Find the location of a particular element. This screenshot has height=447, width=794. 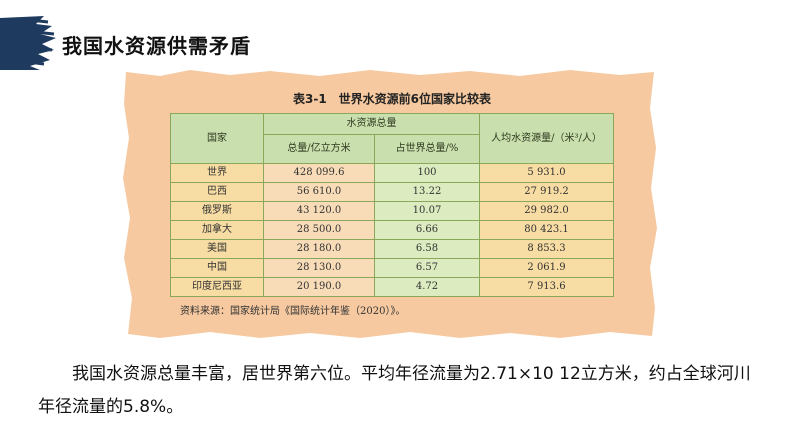

cell-per-capita: 80 423.1 is located at coordinates (546, 230).